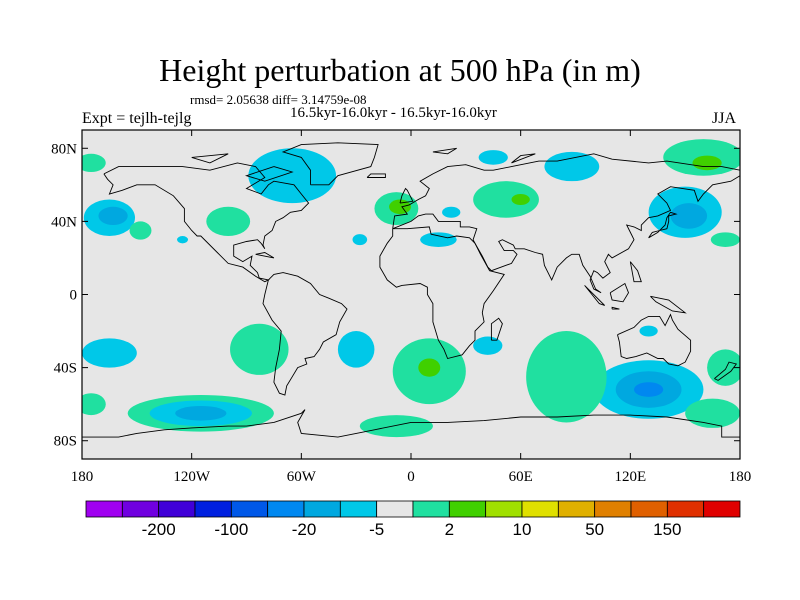 This screenshot has width=800, height=600. Describe the element at coordinates (304, 529) in the screenshot. I see `colorbar-label: -20` at that location.